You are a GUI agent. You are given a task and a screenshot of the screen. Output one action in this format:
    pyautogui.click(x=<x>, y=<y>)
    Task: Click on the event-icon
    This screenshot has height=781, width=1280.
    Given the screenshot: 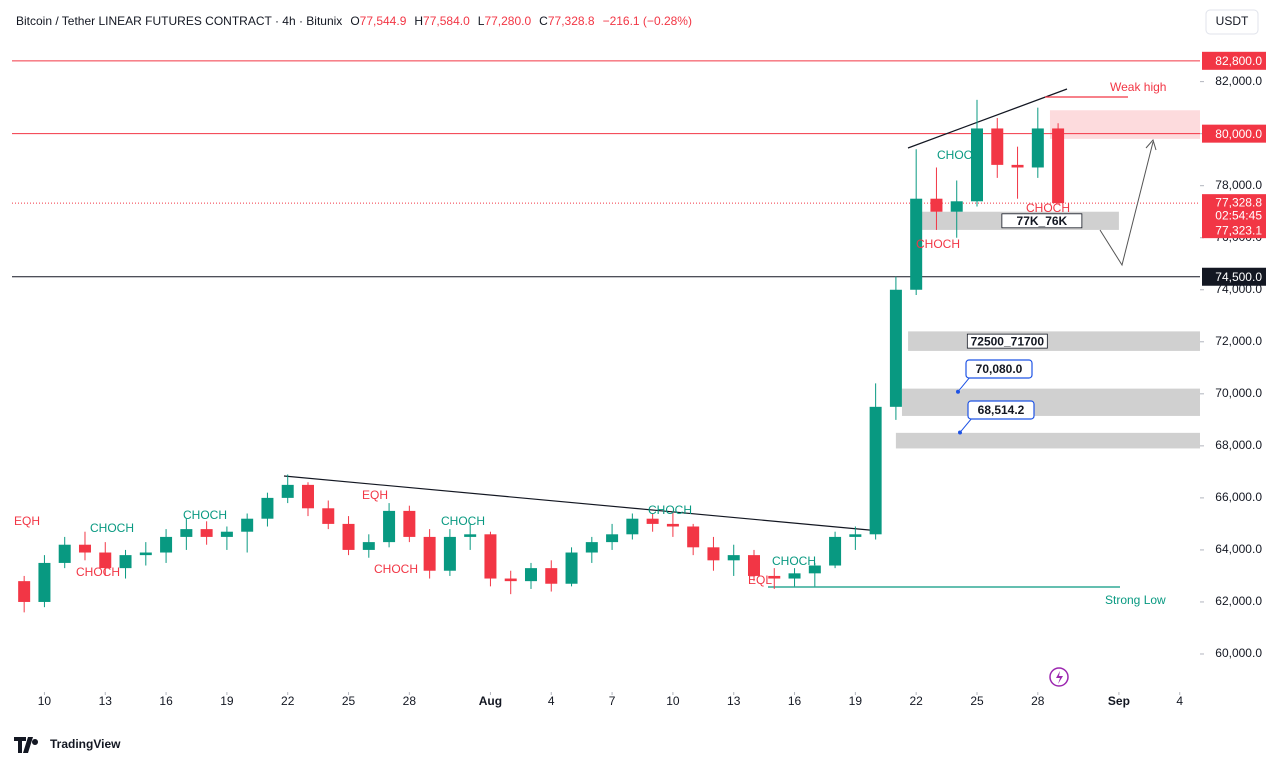 What is the action you would take?
    pyautogui.click(x=1059, y=677)
    